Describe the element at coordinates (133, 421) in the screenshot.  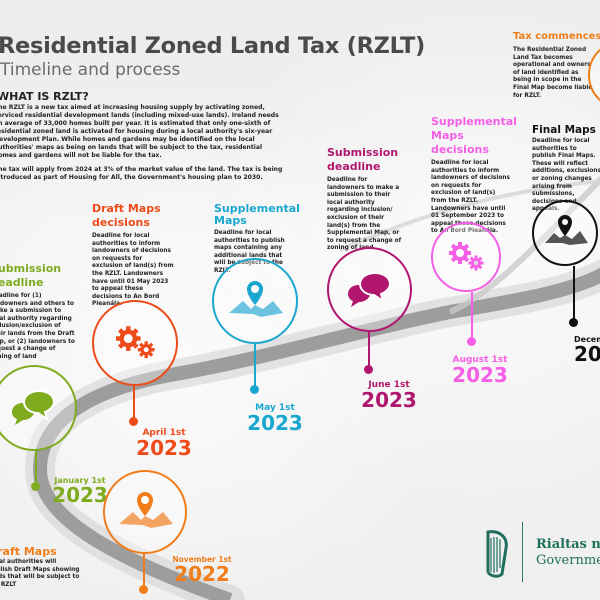
I see `draft-maps-decisions-dot` at that location.